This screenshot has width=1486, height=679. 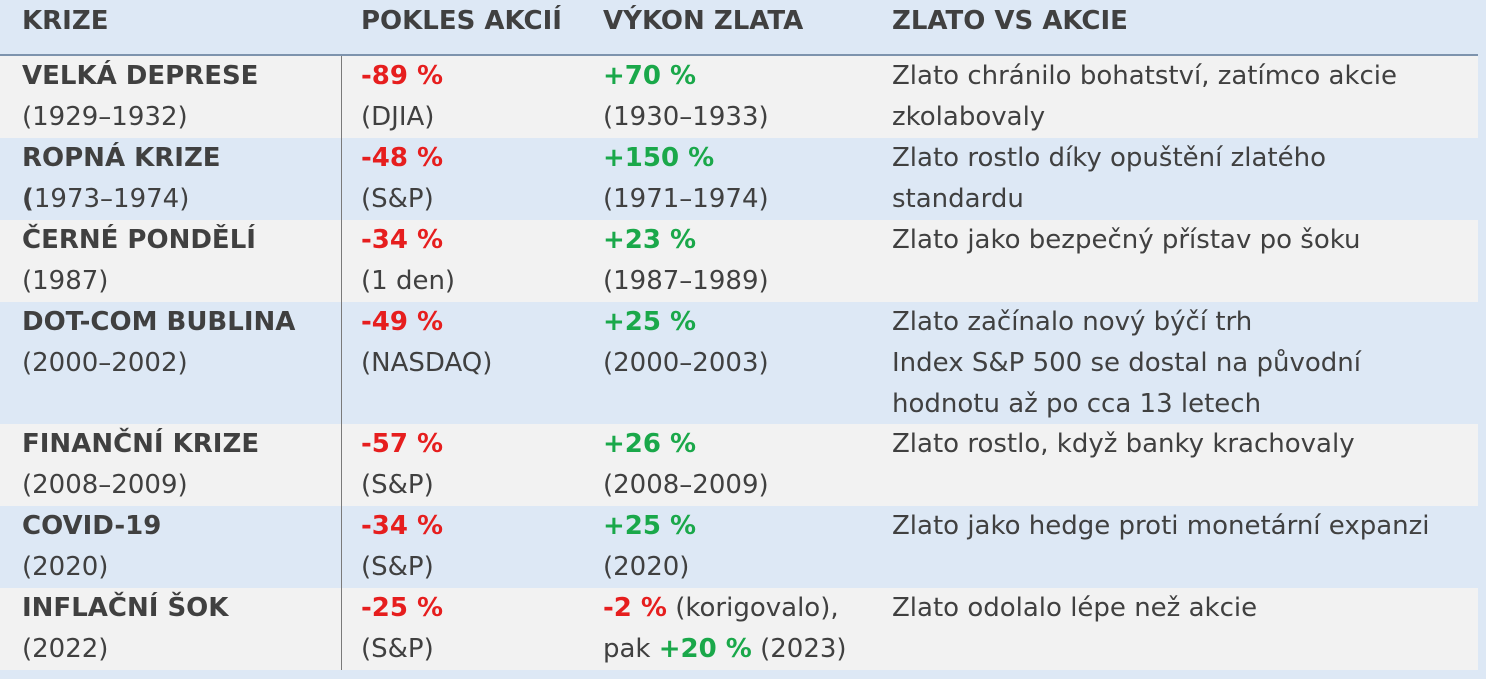 What do you see at coordinates (65, 21) in the screenshot?
I see `header-crisis: KRIZE` at bounding box center [65, 21].